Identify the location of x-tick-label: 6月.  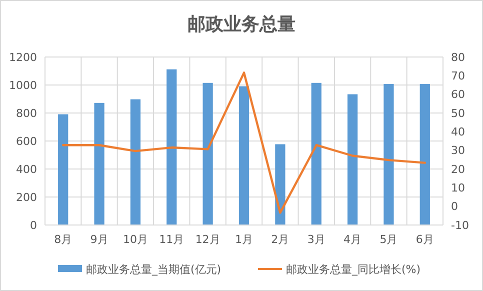
(425, 239).